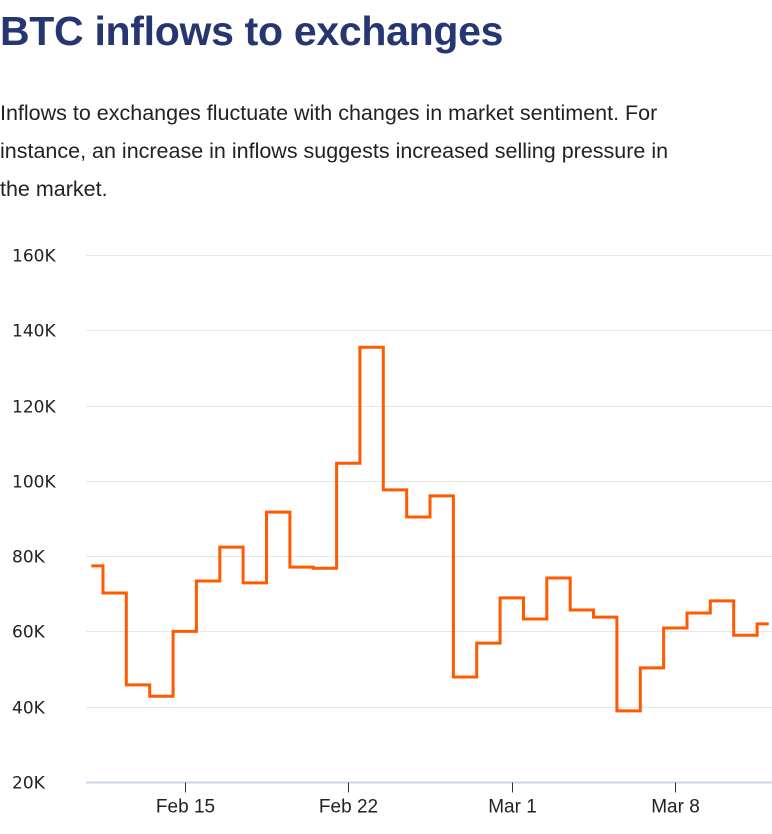 This screenshot has height=834, width=772. I want to click on y-tick-label: 160K, so click(34, 257).